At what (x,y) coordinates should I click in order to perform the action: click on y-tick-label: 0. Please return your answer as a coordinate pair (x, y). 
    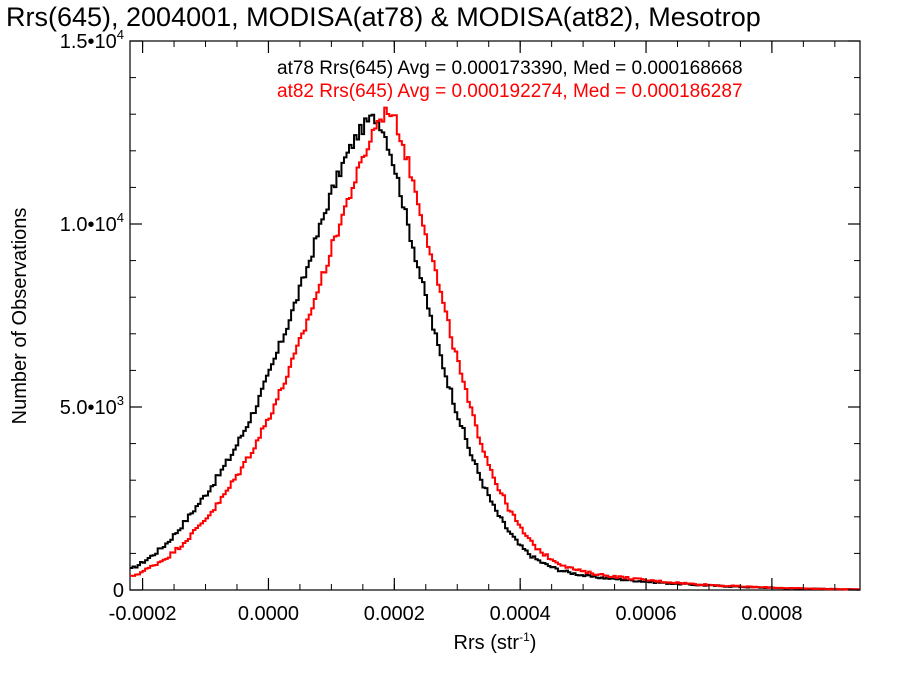
    Looking at the image, I should click on (118, 591).